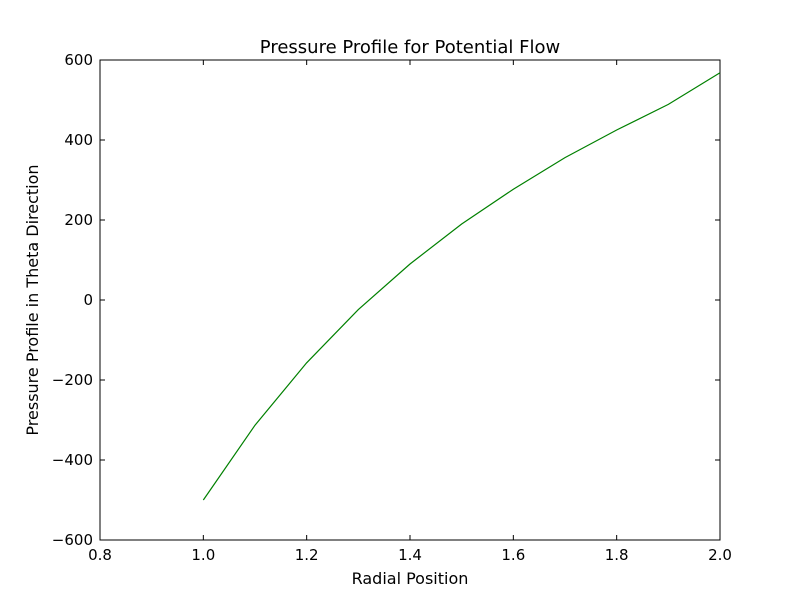 The width and height of the screenshot is (800, 600). What do you see at coordinates (410, 555) in the screenshot?
I see `x-tick-label: 1.4` at bounding box center [410, 555].